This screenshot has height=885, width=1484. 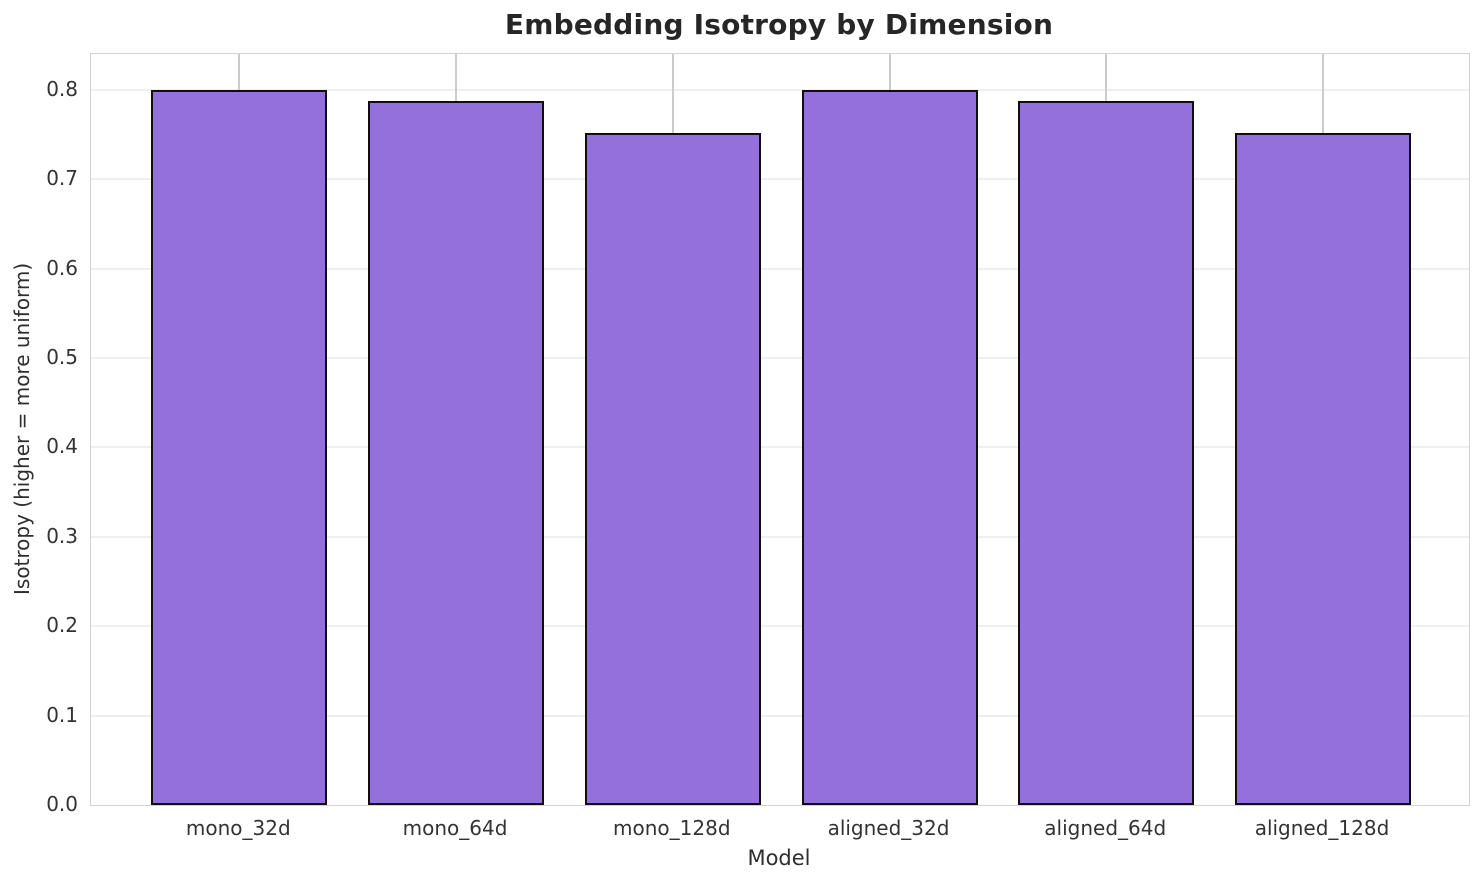 What do you see at coordinates (455, 828) in the screenshot?
I see `x-tick-label-mono_64d: mono_64d` at bounding box center [455, 828].